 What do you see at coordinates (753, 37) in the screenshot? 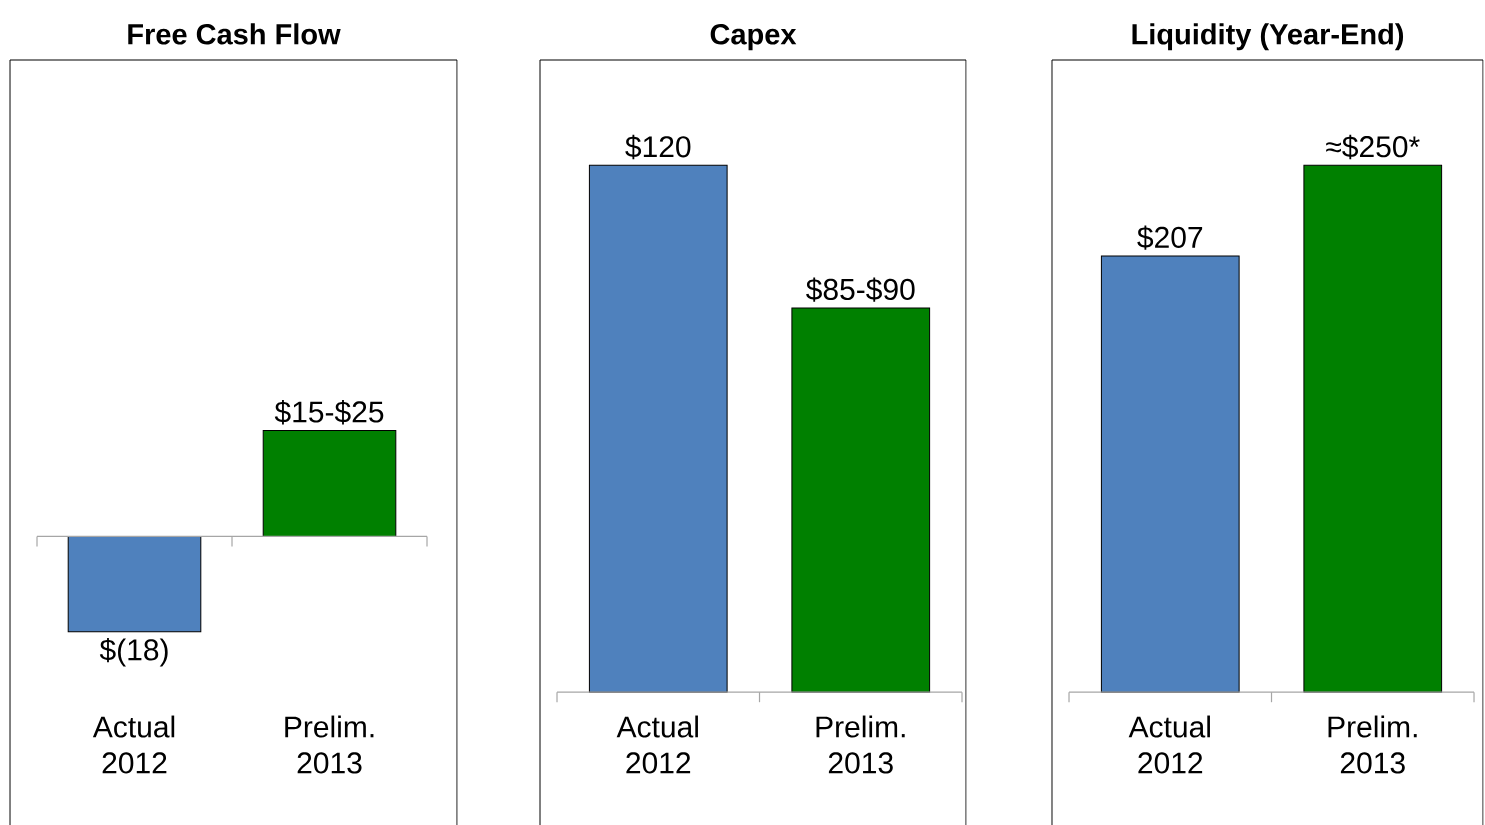
I see `chart-title: Capex` at bounding box center [753, 37].